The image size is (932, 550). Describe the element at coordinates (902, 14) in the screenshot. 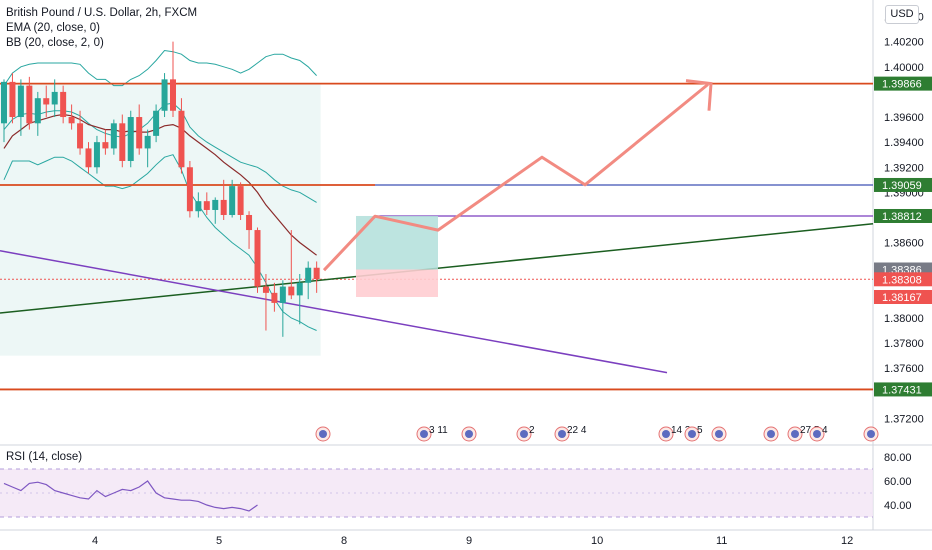

I see `currency-selector: USD` at that location.